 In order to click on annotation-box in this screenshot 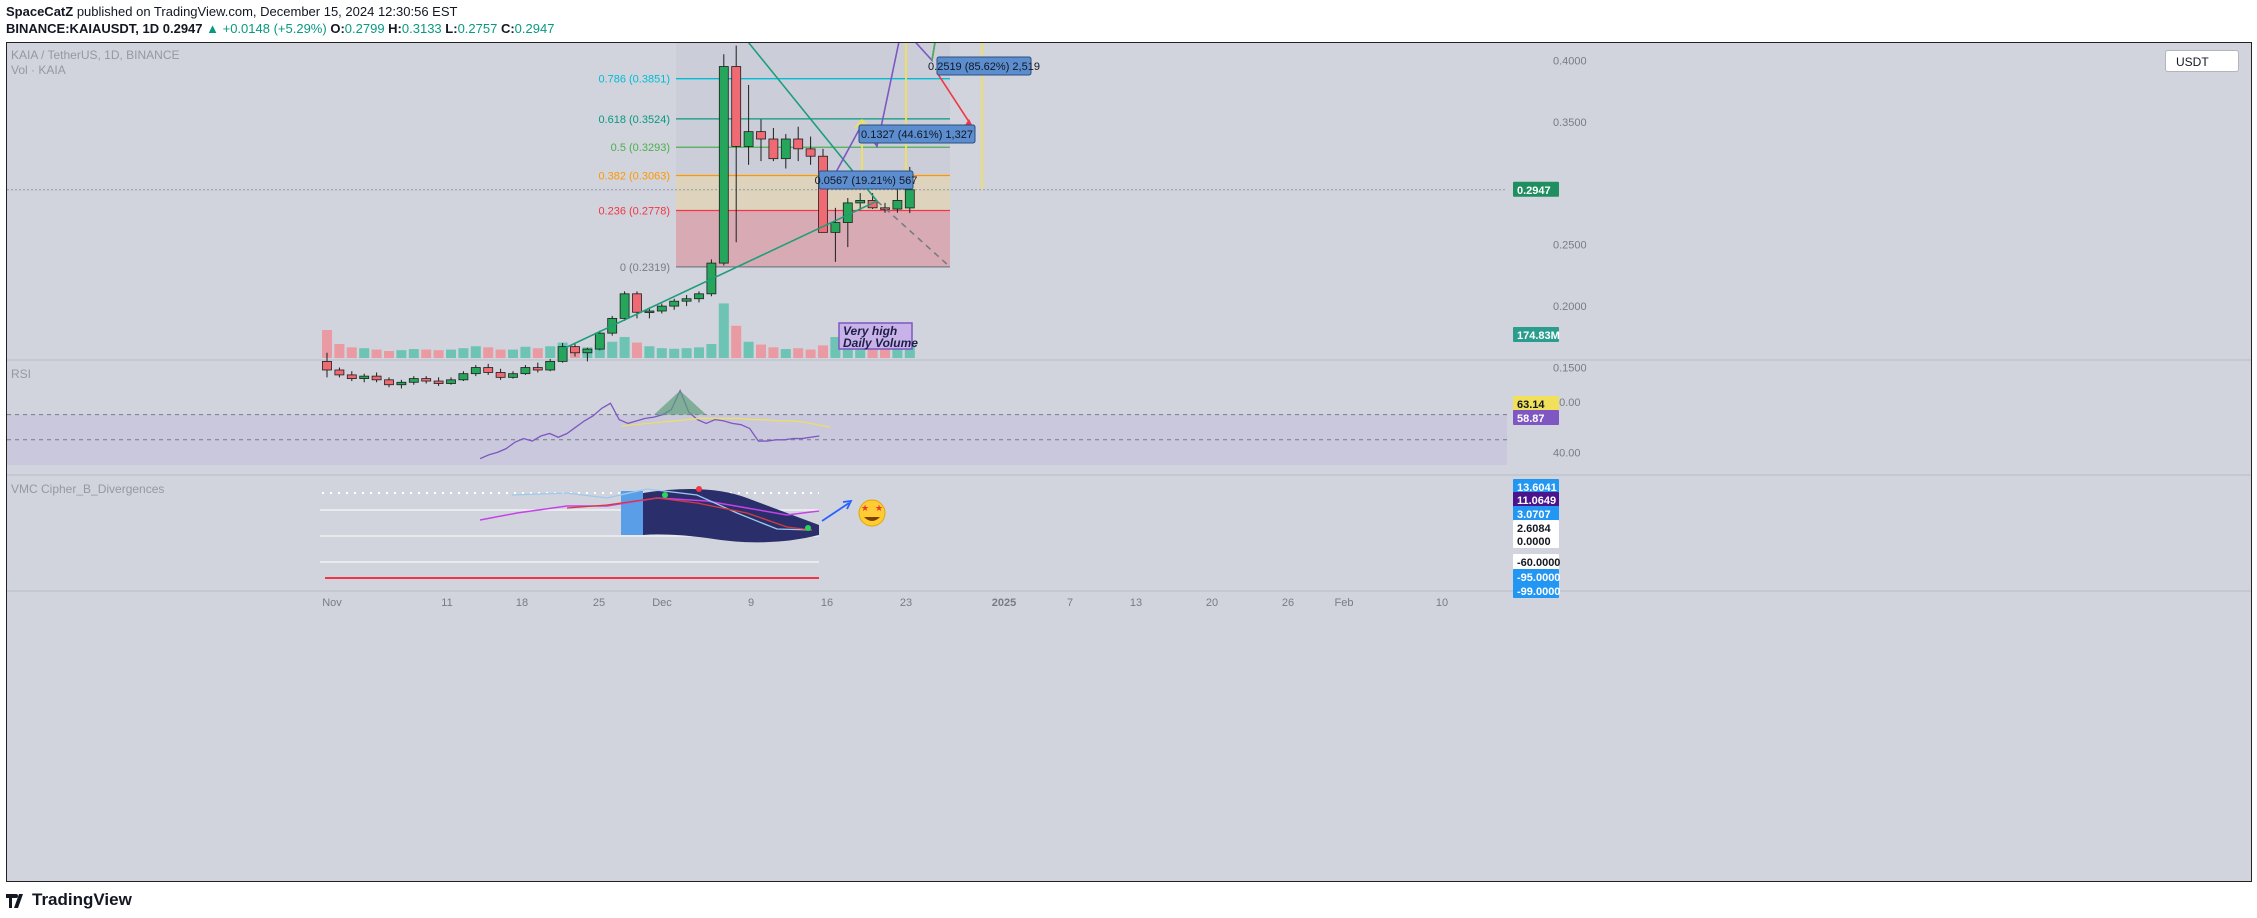, I will do `click(875, 336)`.